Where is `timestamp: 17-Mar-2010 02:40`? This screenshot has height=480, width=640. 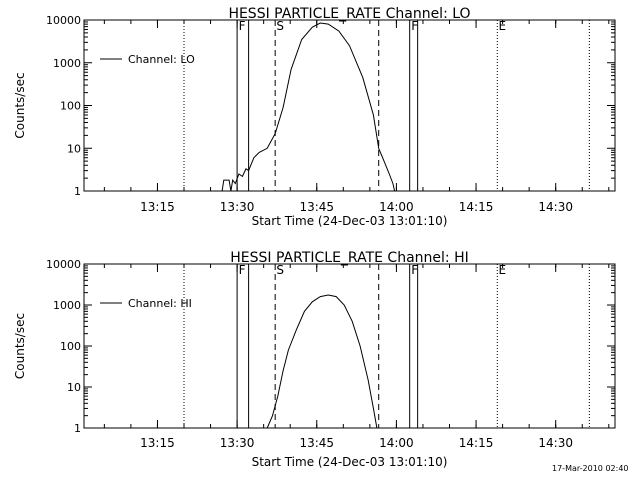 timestamp: 17-Mar-2010 02:40 is located at coordinates (590, 468).